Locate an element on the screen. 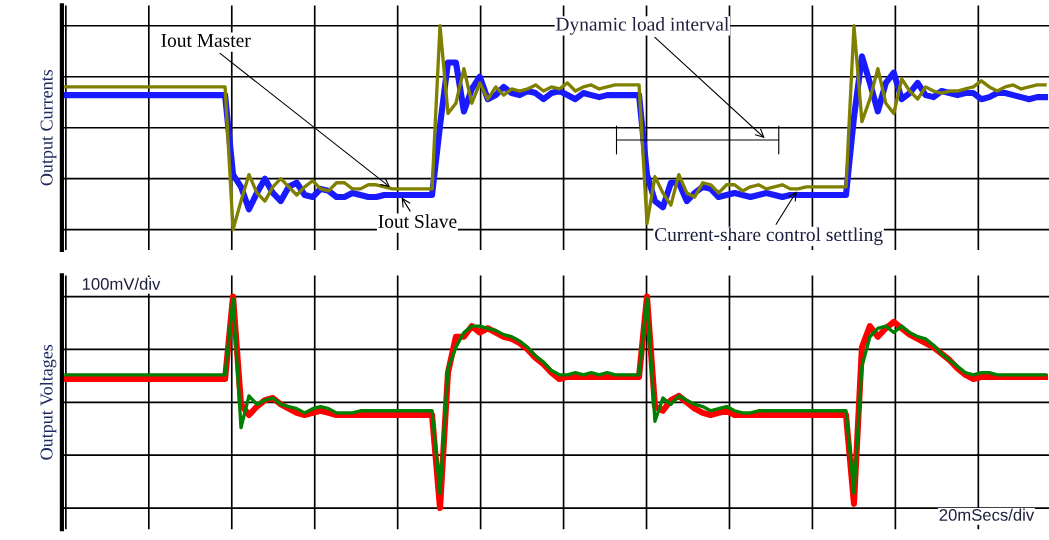 This screenshot has height=540, width=1049. y-axis-title: Output Currents is located at coordinates (48, 127).